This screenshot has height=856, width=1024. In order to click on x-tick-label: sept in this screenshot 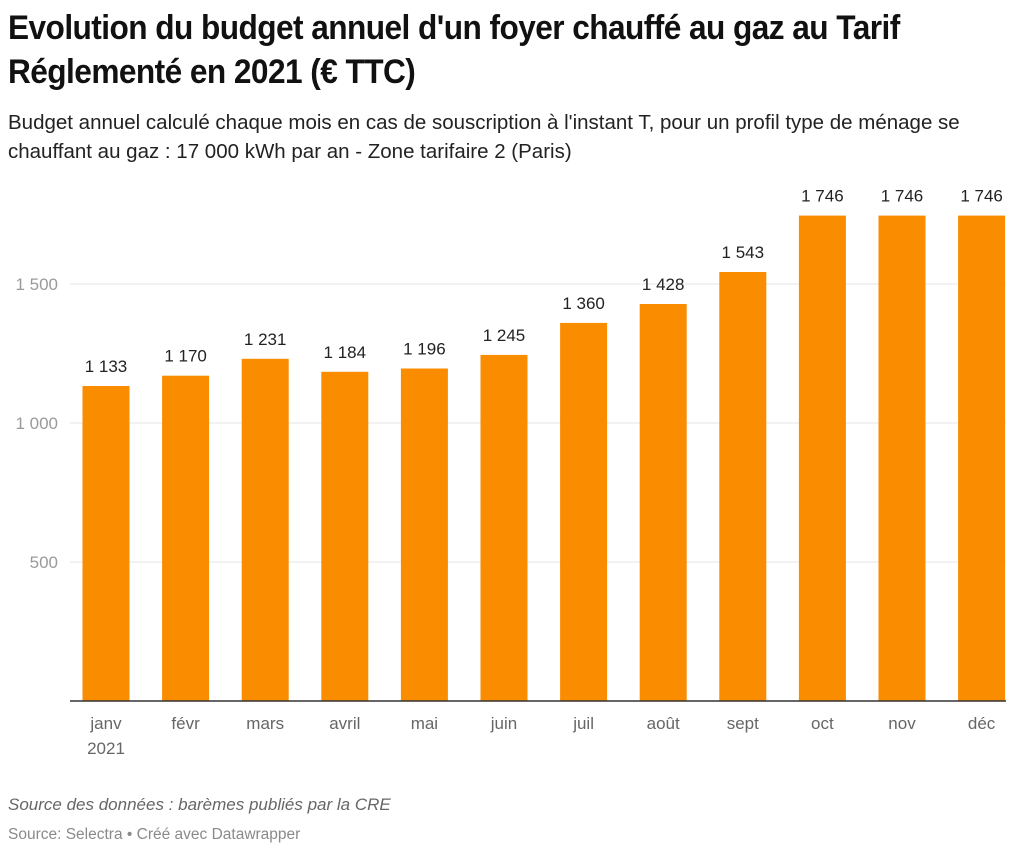, I will do `click(743, 723)`.